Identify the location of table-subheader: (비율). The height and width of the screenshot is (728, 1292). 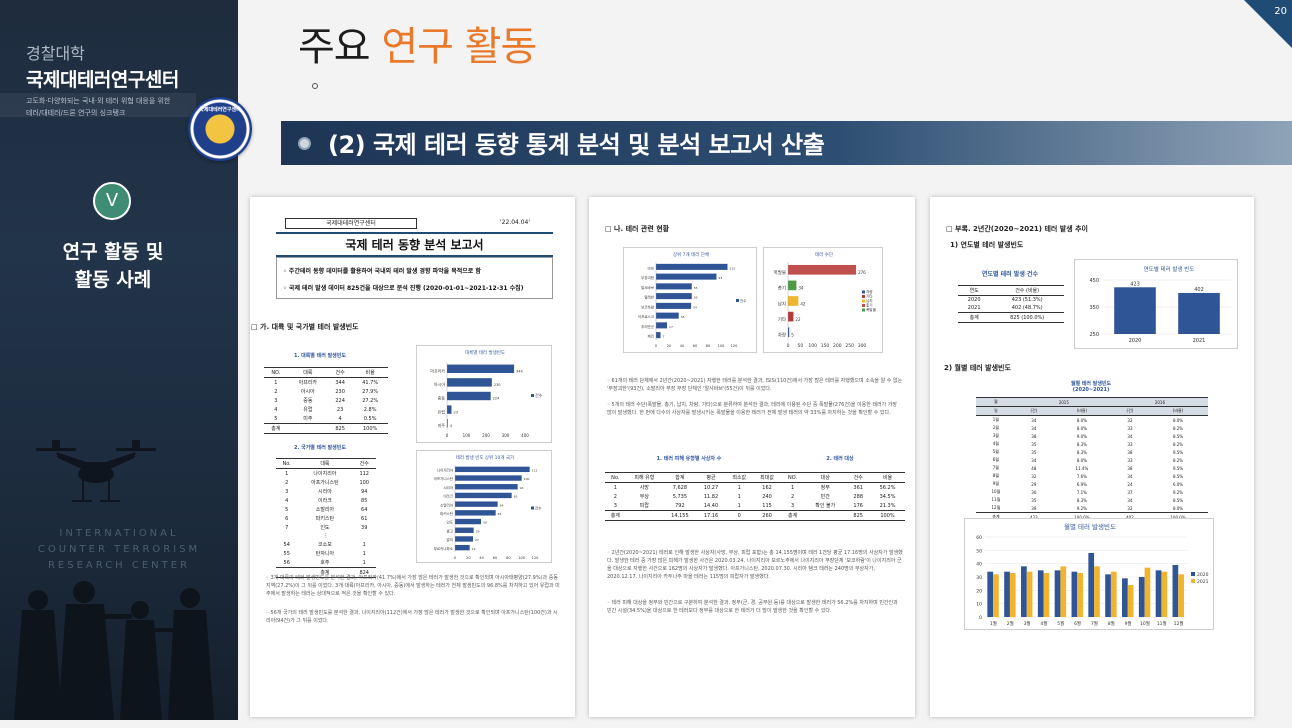
(1178, 411).